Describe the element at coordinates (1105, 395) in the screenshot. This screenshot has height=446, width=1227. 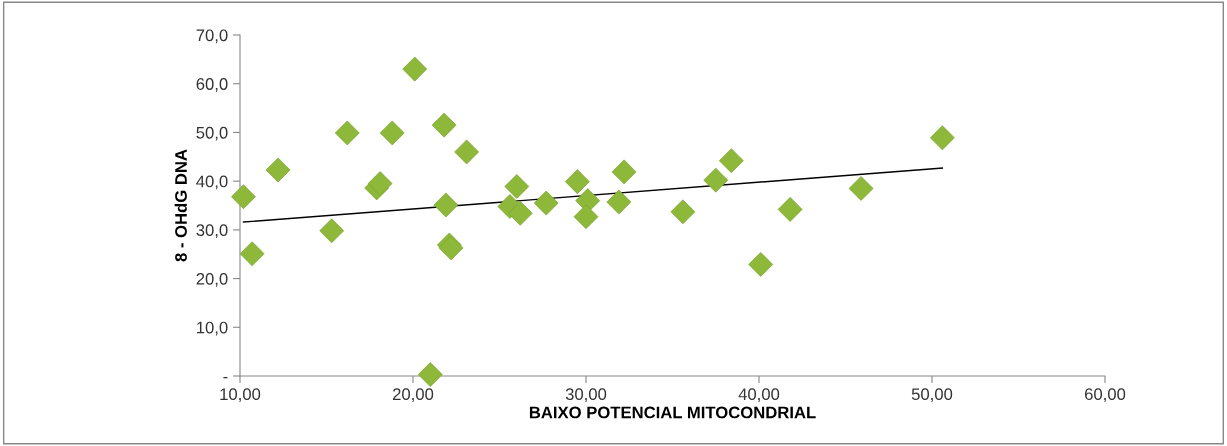
I see `x-tick-label: 60,00` at that location.